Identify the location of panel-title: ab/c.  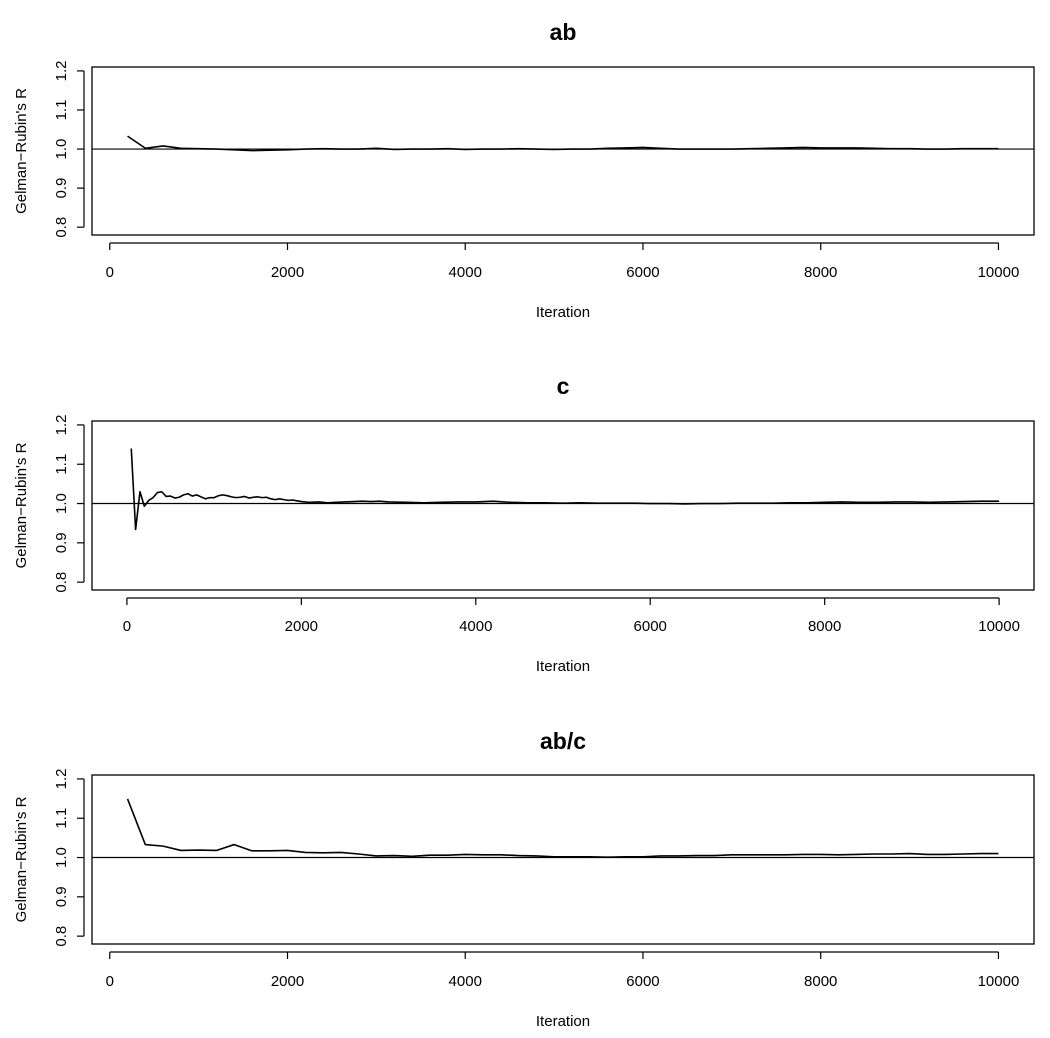
(563, 741).